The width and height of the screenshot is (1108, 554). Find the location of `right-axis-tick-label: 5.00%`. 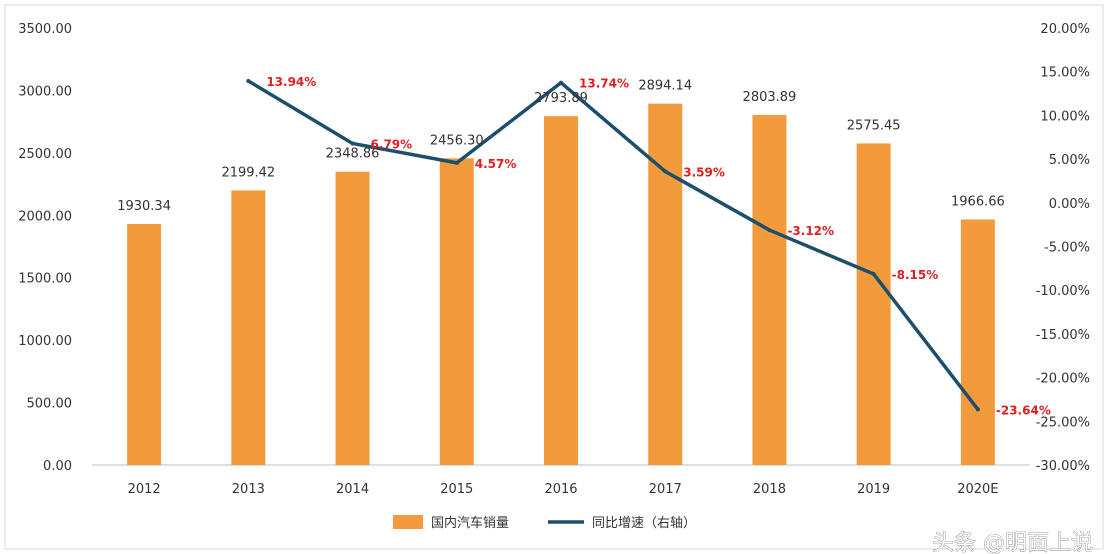

right-axis-tick-label: 5.00% is located at coordinates (1069, 160).